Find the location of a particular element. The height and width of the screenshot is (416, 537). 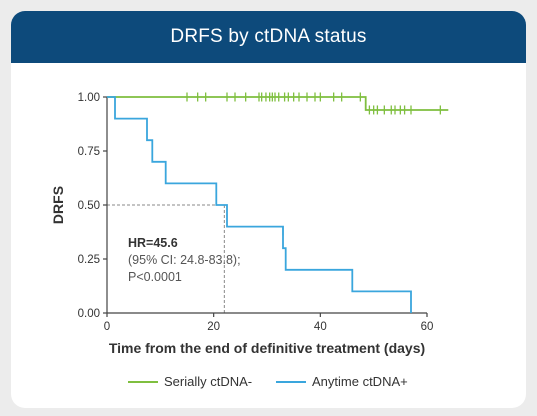

x-tick-label: 20 is located at coordinates (213, 327).